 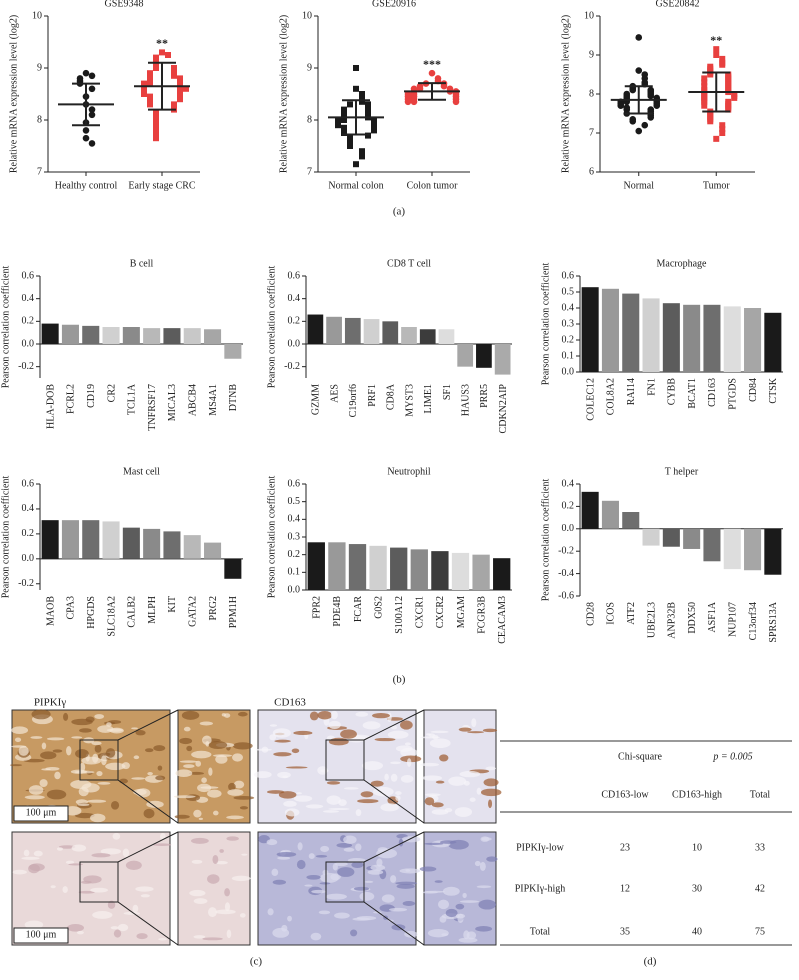 What do you see at coordinates (760, 931) in the screenshot?
I see `table-cell: 75` at bounding box center [760, 931].